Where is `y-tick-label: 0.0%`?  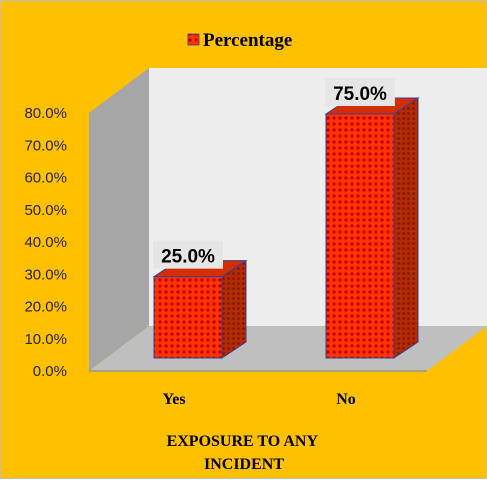 y-tick-label: 0.0% is located at coordinates (50, 371).